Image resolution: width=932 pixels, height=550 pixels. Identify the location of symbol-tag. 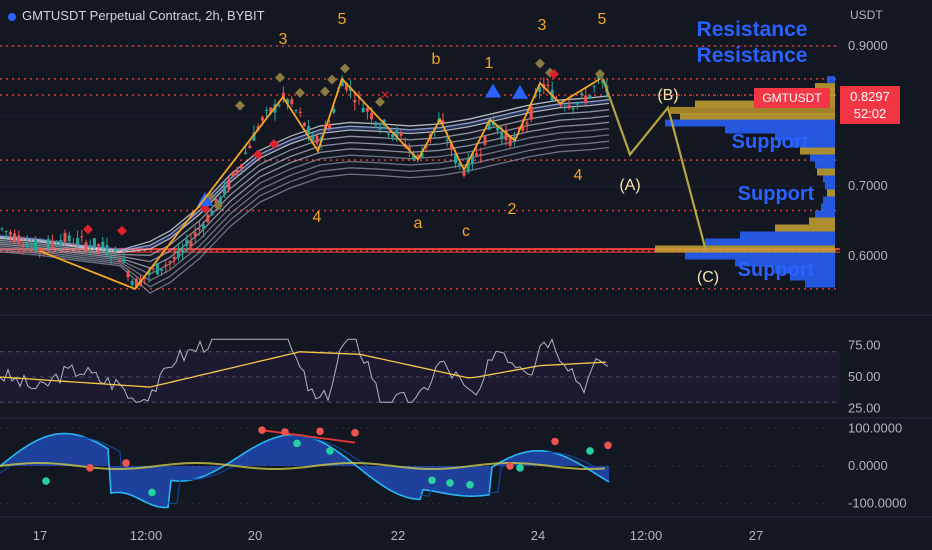
(792, 98).